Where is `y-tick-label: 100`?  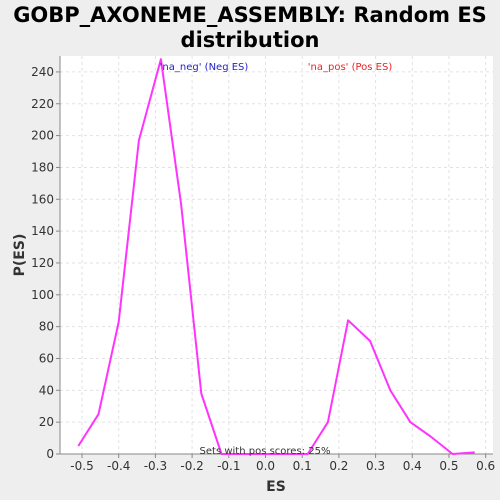 y-tick-label: 100 is located at coordinates (42, 295).